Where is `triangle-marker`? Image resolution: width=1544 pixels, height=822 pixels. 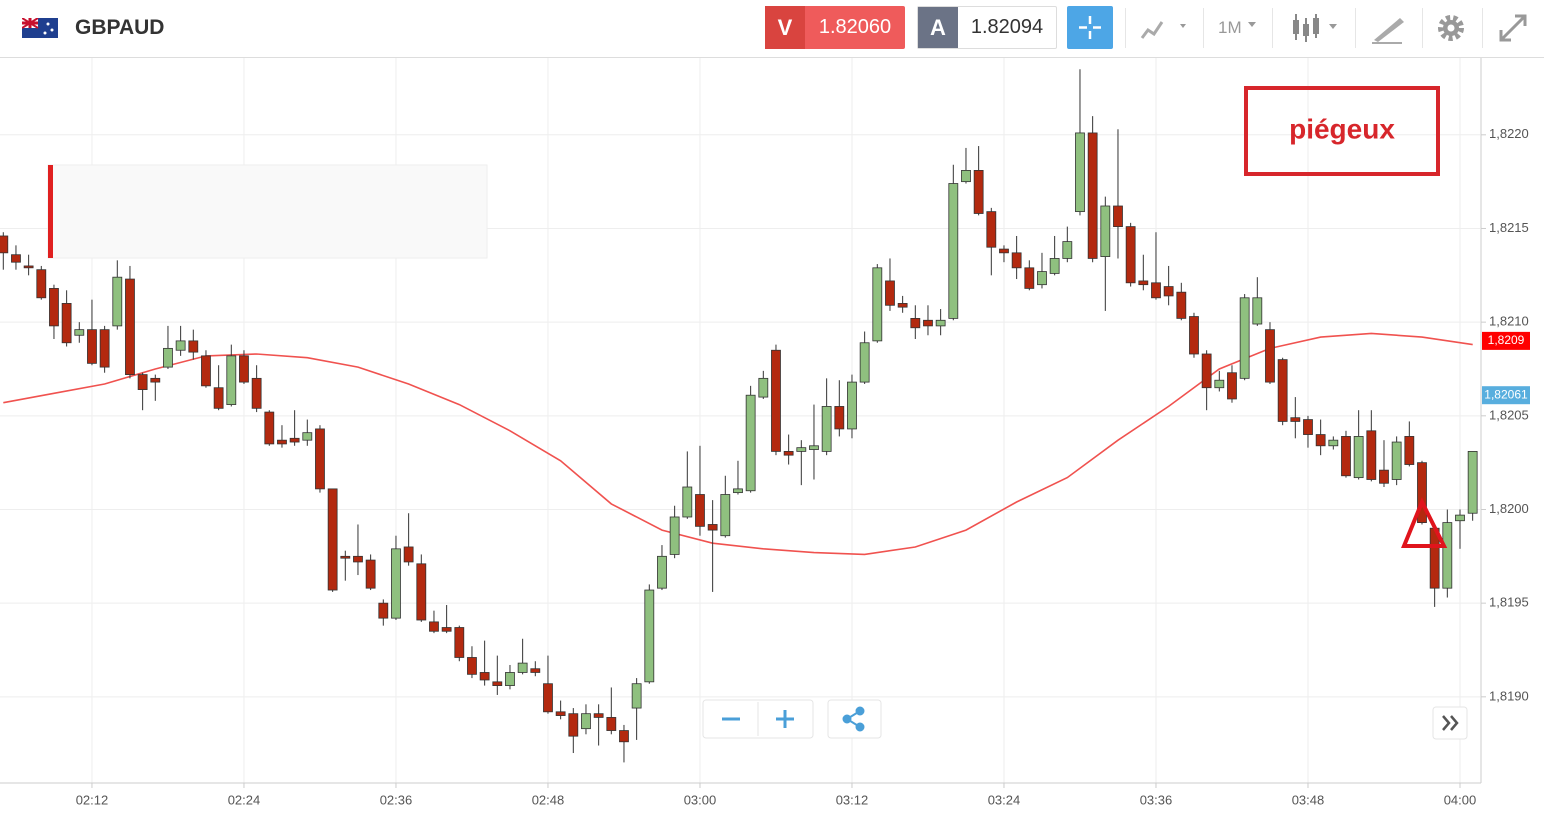
triangle-marker is located at coordinates (1424, 522).